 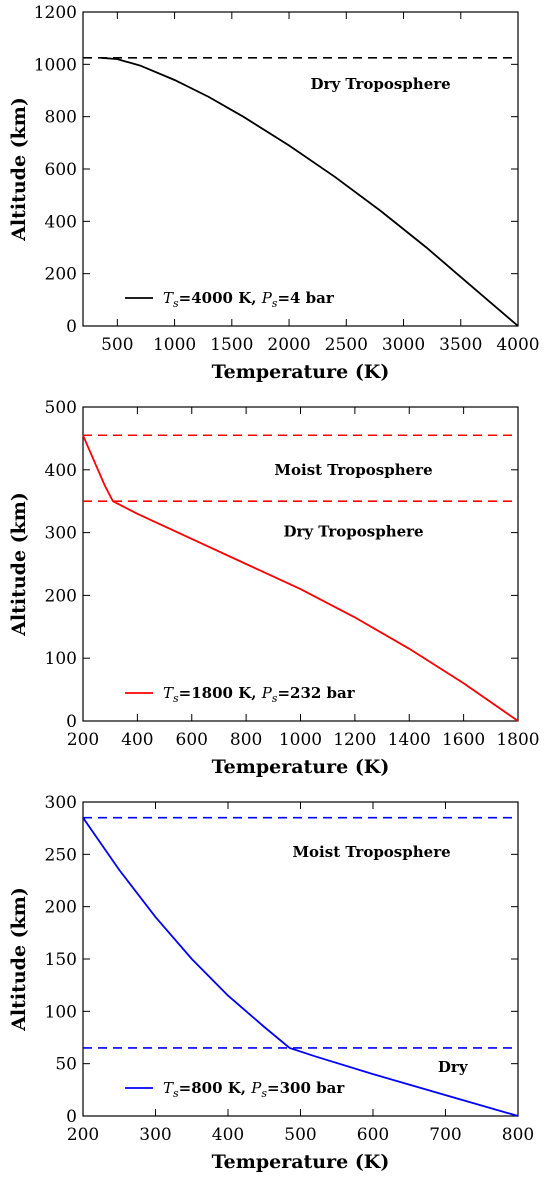 I want to click on x-tick-label: 300, so click(x=155, y=1135).